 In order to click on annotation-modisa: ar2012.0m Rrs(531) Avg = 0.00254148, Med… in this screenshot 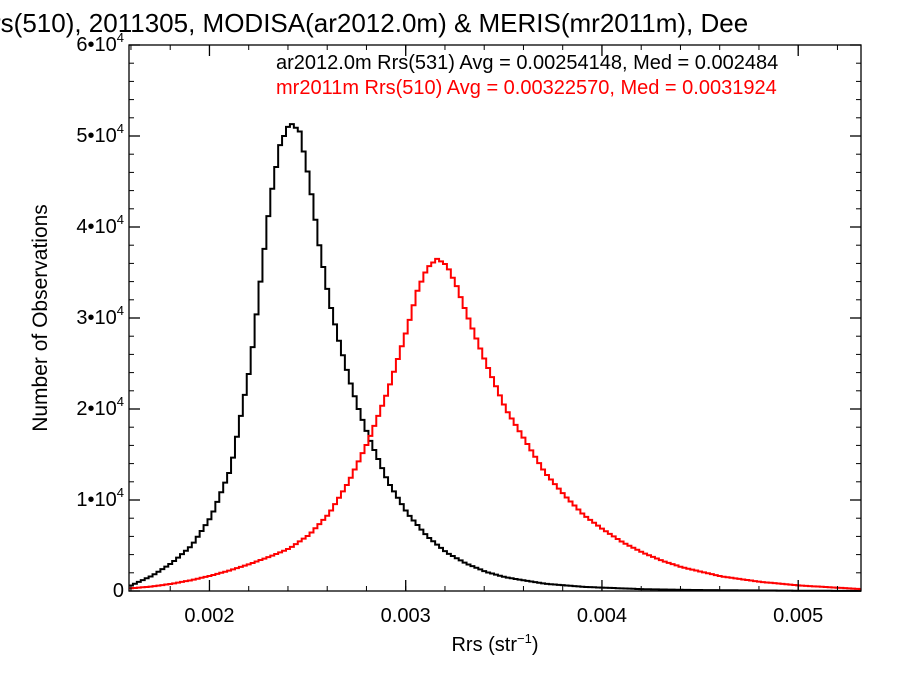, I will do `click(527, 63)`.